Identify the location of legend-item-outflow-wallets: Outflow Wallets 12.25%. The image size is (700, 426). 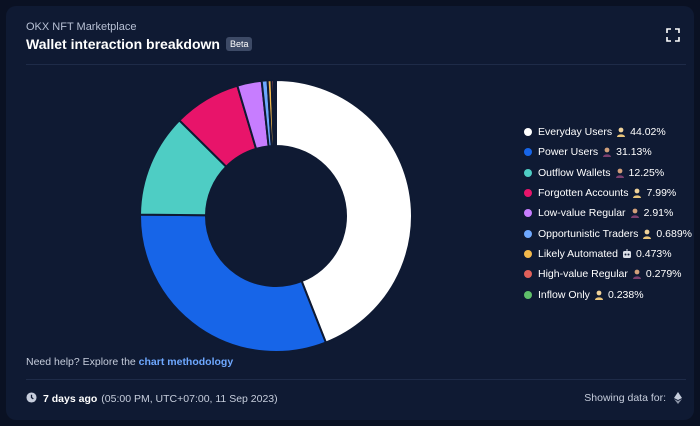
(608, 173).